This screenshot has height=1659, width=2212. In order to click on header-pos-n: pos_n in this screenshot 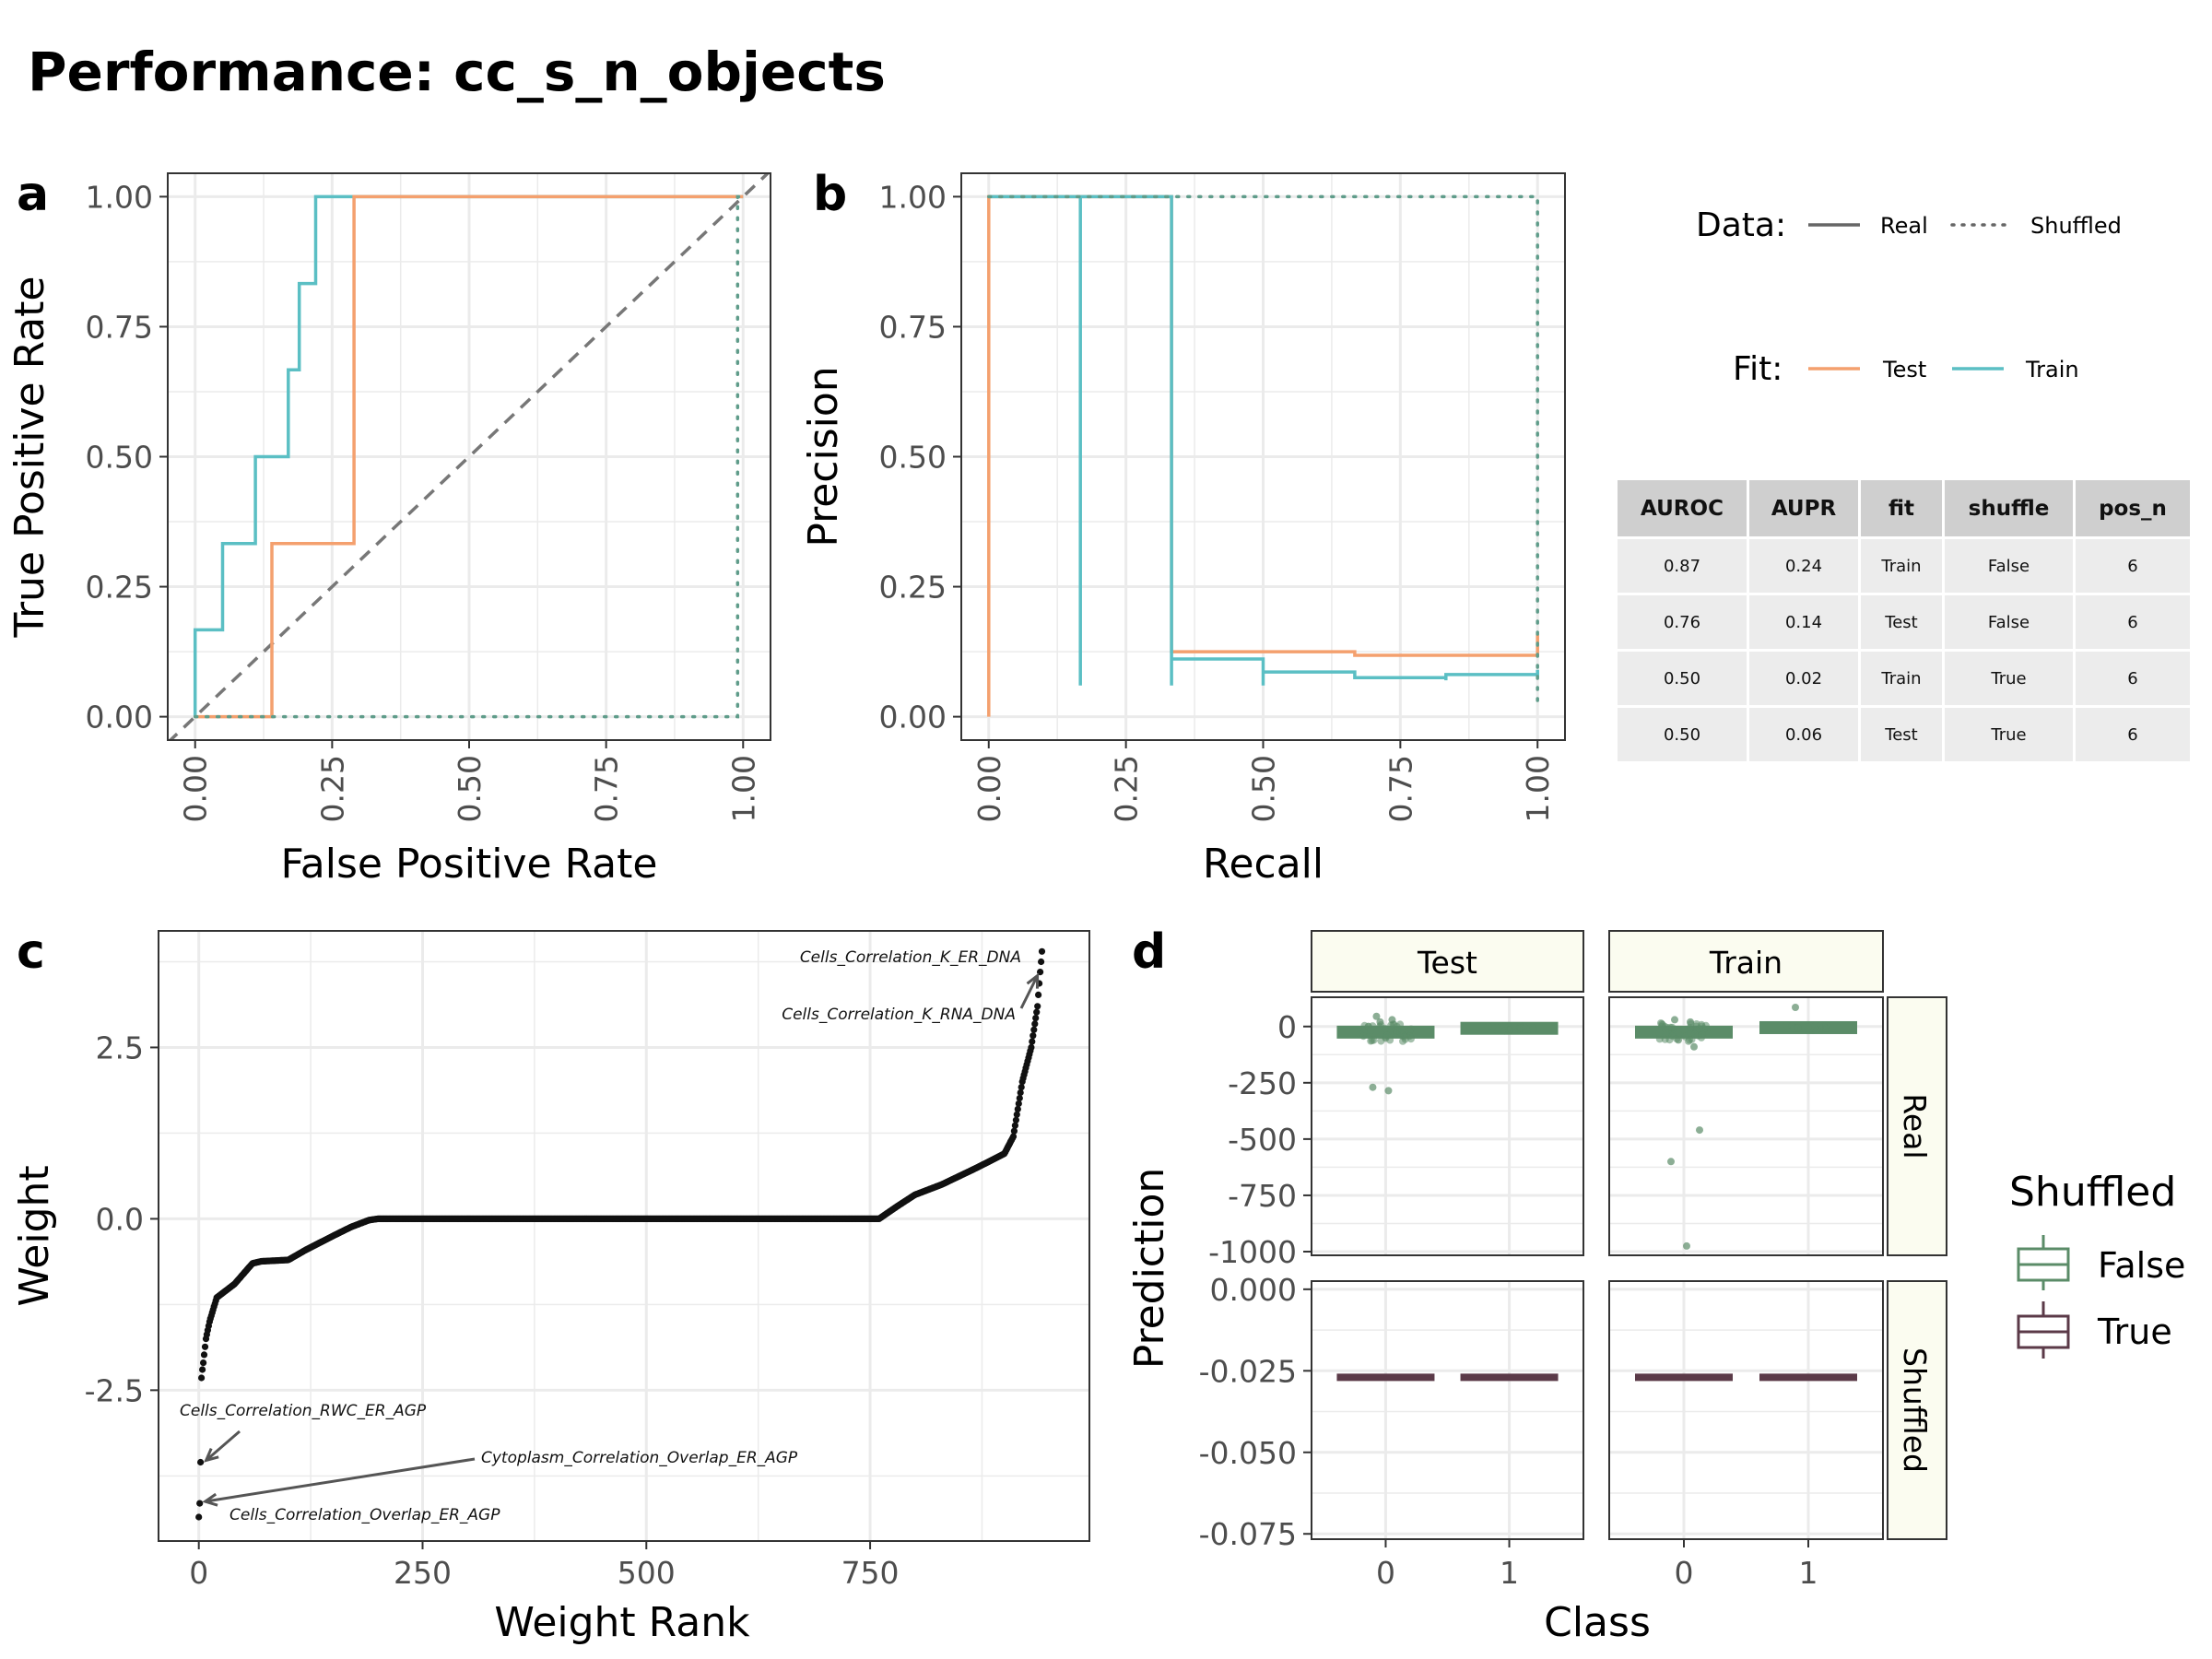, I will do `click(2133, 508)`.